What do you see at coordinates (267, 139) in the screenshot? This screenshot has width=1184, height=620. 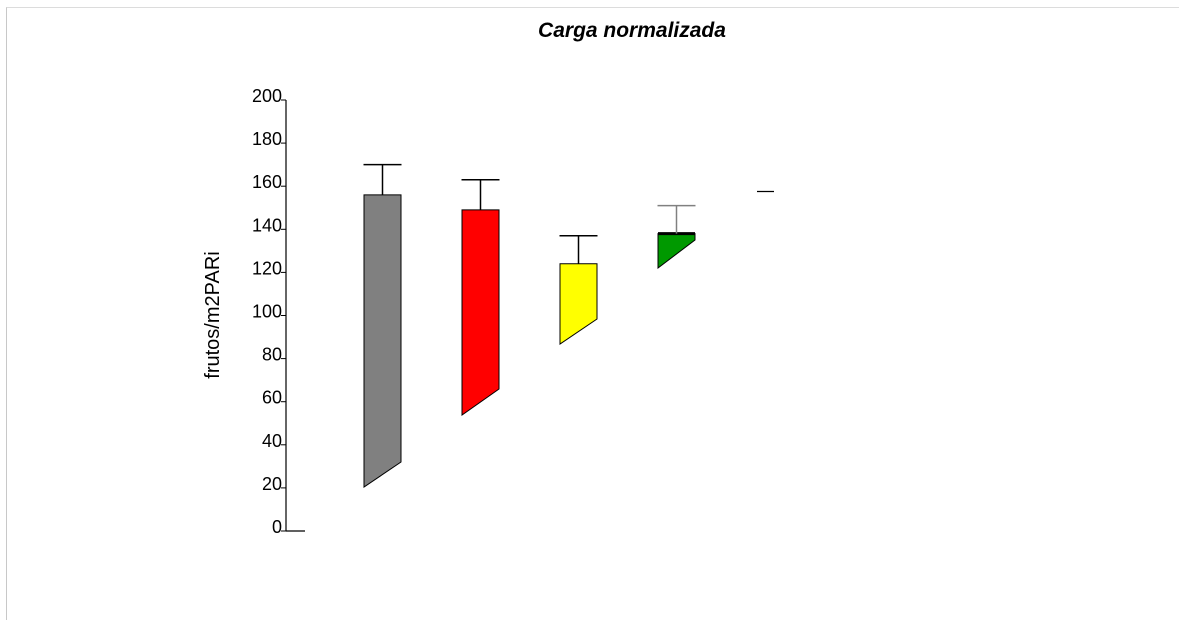 I see `y-tick-label: 180` at bounding box center [267, 139].